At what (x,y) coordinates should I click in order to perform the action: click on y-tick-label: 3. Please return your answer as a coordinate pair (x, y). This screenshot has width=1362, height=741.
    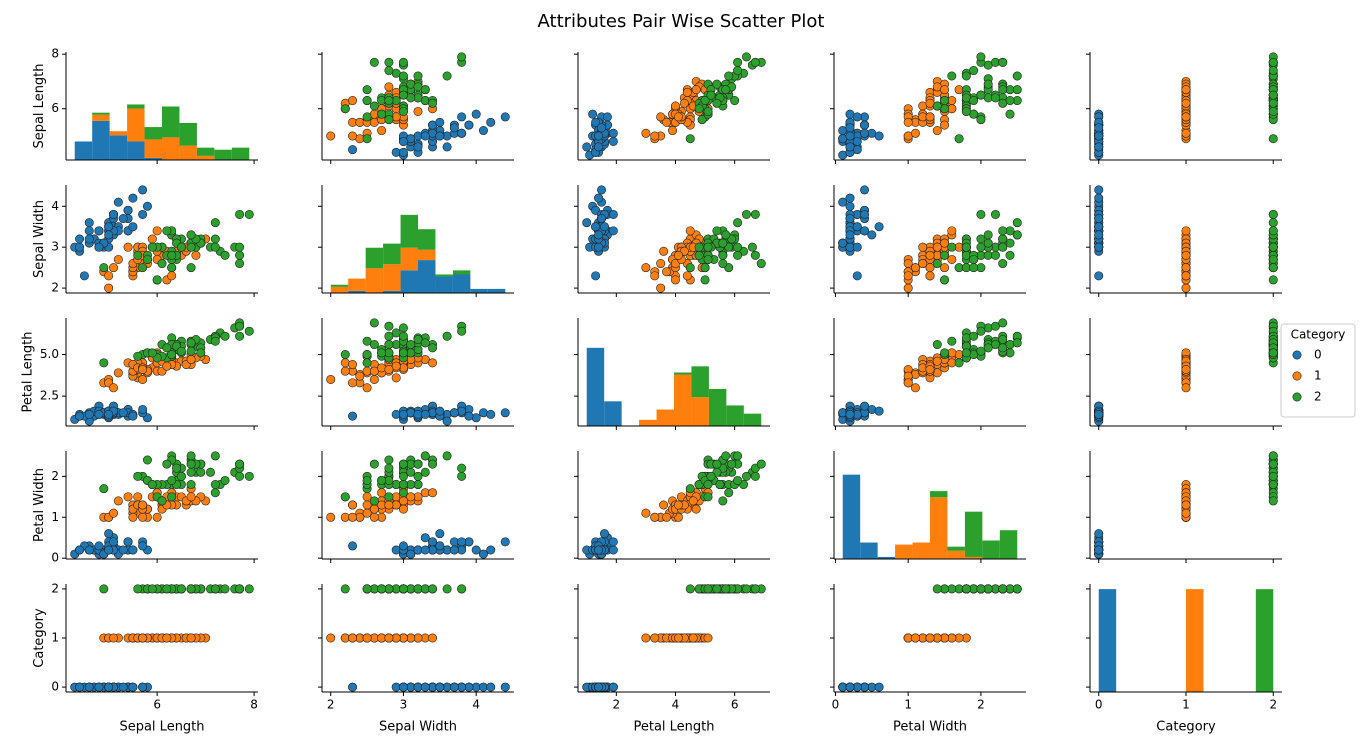
    Looking at the image, I should click on (55, 247).